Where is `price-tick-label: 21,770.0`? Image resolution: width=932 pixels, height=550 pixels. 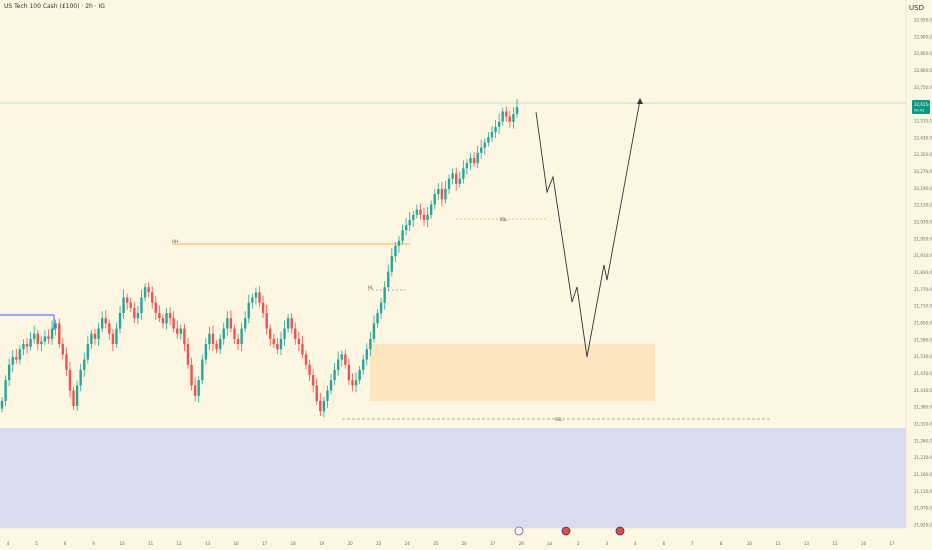 price-tick-label: 21,770.0 is located at coordinates (923, 289).